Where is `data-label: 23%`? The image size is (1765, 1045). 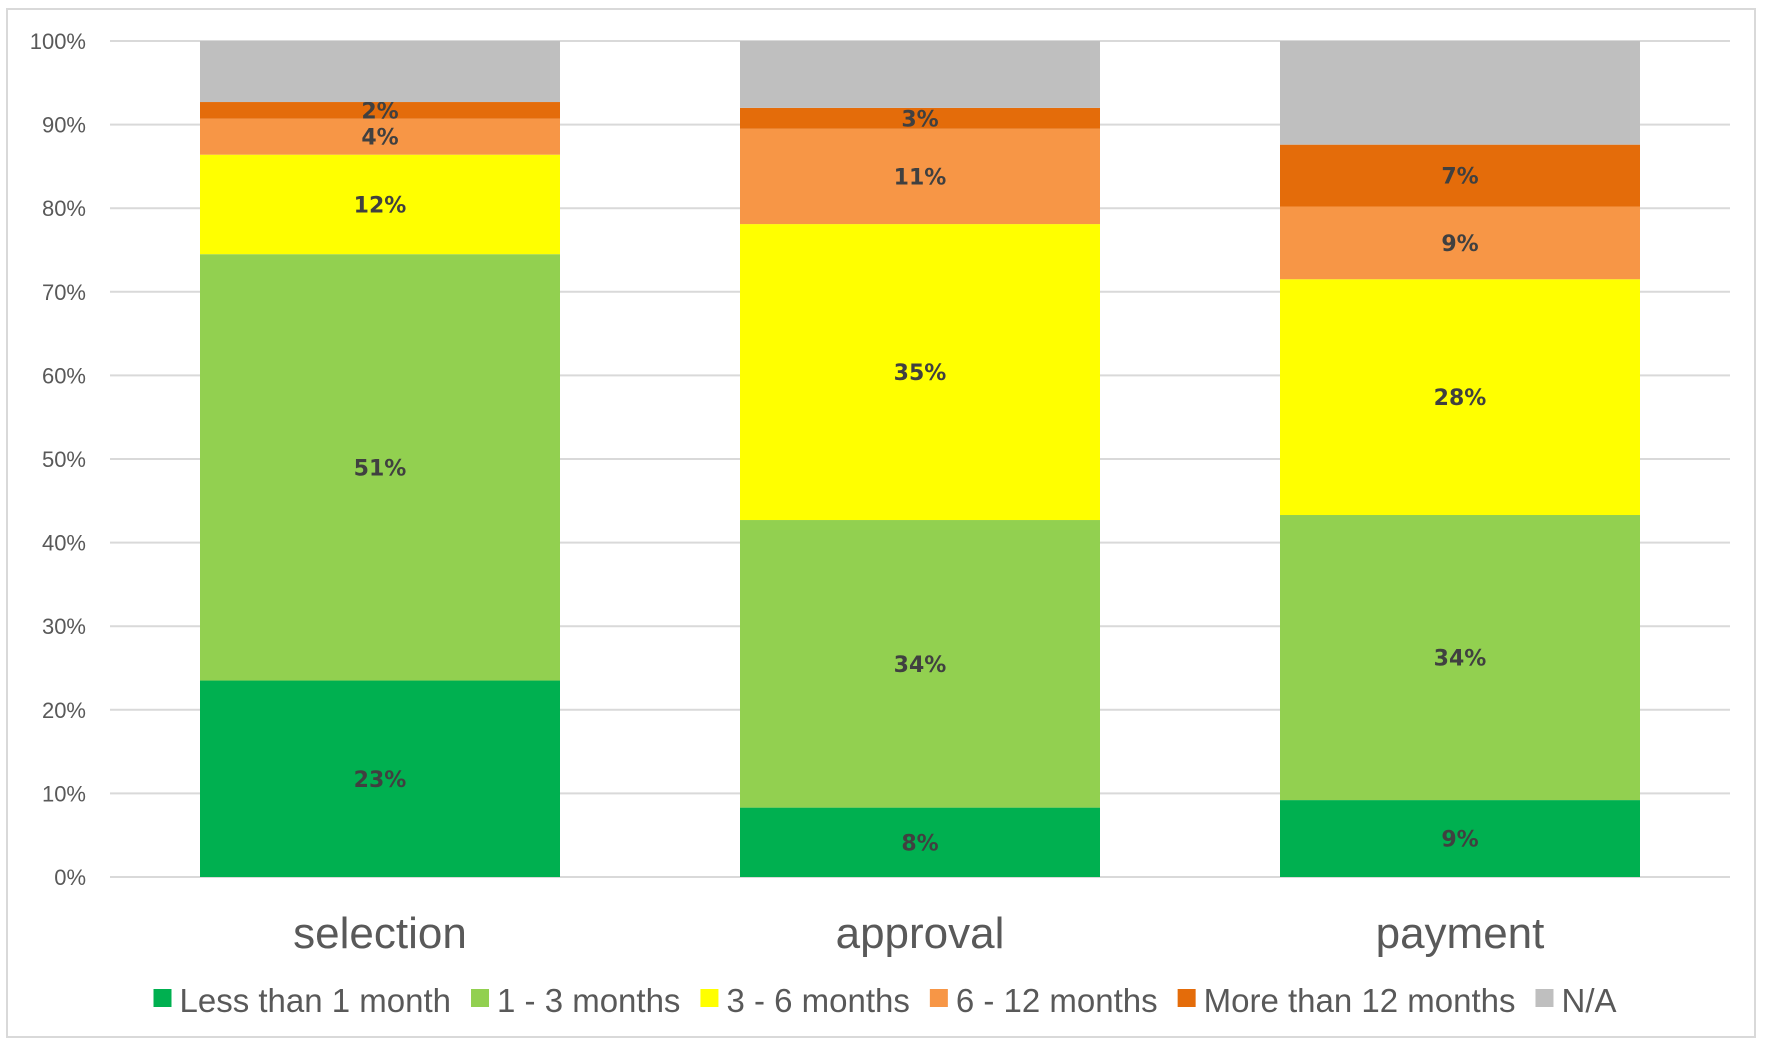
data-label: 23% is located at coordinates (380, 780).